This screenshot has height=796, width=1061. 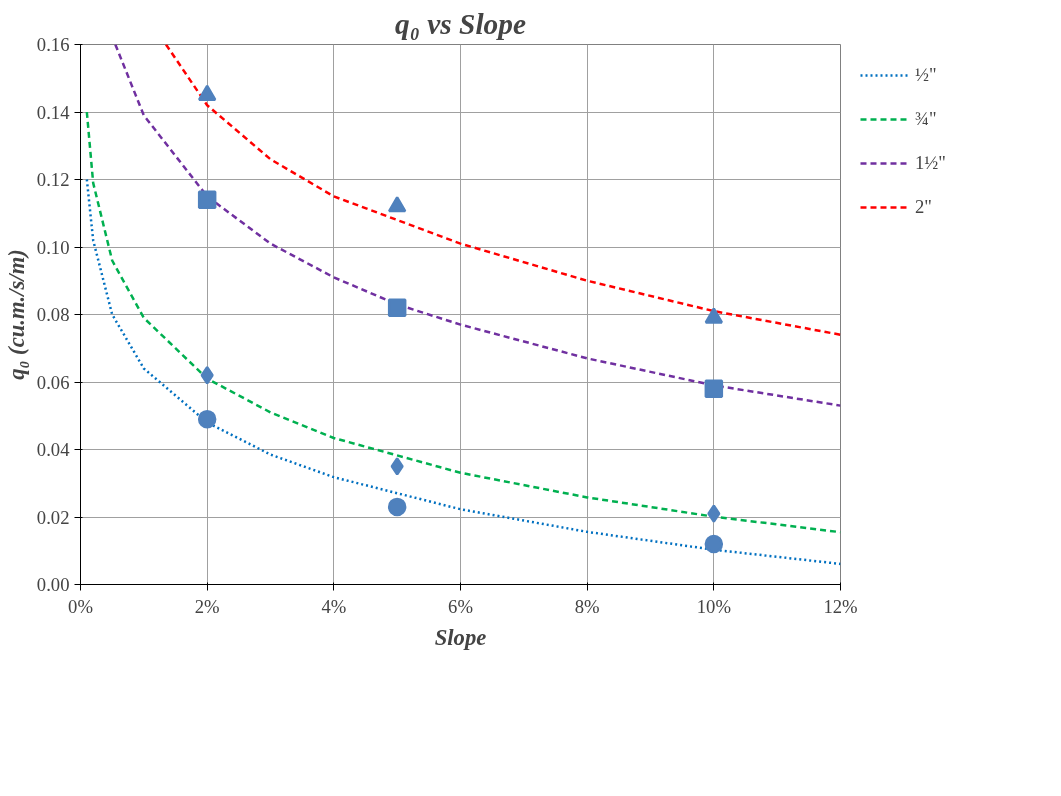 I want to click on legend-label: 2", so click(x=924, y=207).